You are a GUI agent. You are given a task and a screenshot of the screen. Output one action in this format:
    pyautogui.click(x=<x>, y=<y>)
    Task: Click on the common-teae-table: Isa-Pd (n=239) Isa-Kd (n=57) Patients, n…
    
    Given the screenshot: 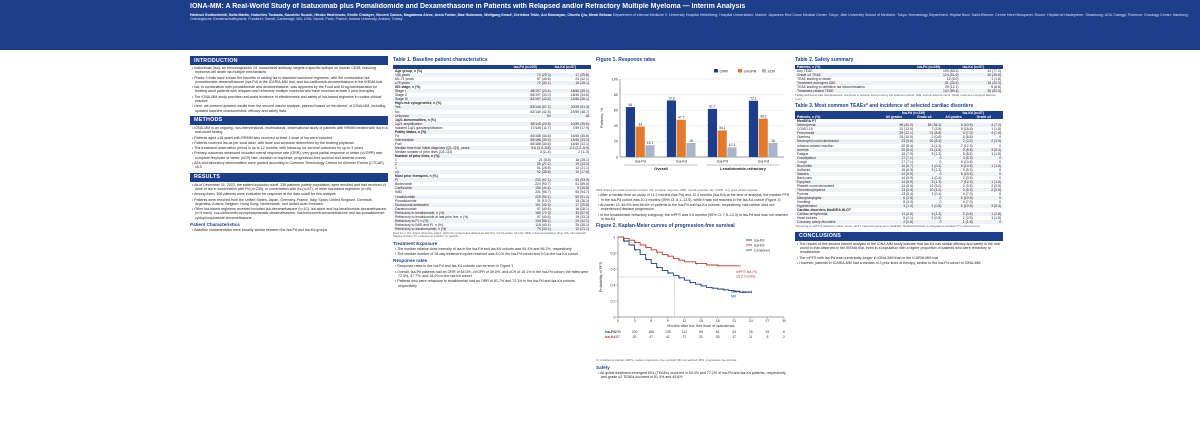 What is the action you would take?
    pyautogui.click(x=899, y=168)
    